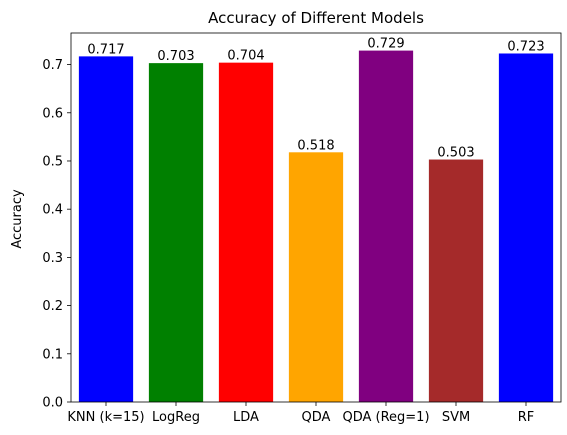  What do you see at coordinates (52, 161) in the screenshot?
I see `y-tick-label-5: 0.5` at bounding box center [52, 161].